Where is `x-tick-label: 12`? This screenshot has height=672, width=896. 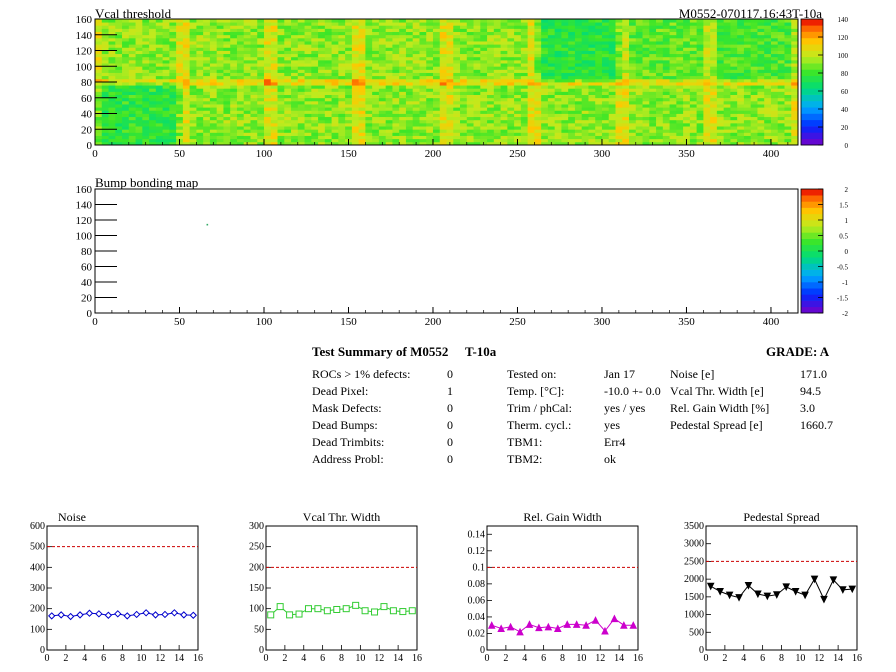
x-tick-label: 12 is located at coordinates (819, 658).